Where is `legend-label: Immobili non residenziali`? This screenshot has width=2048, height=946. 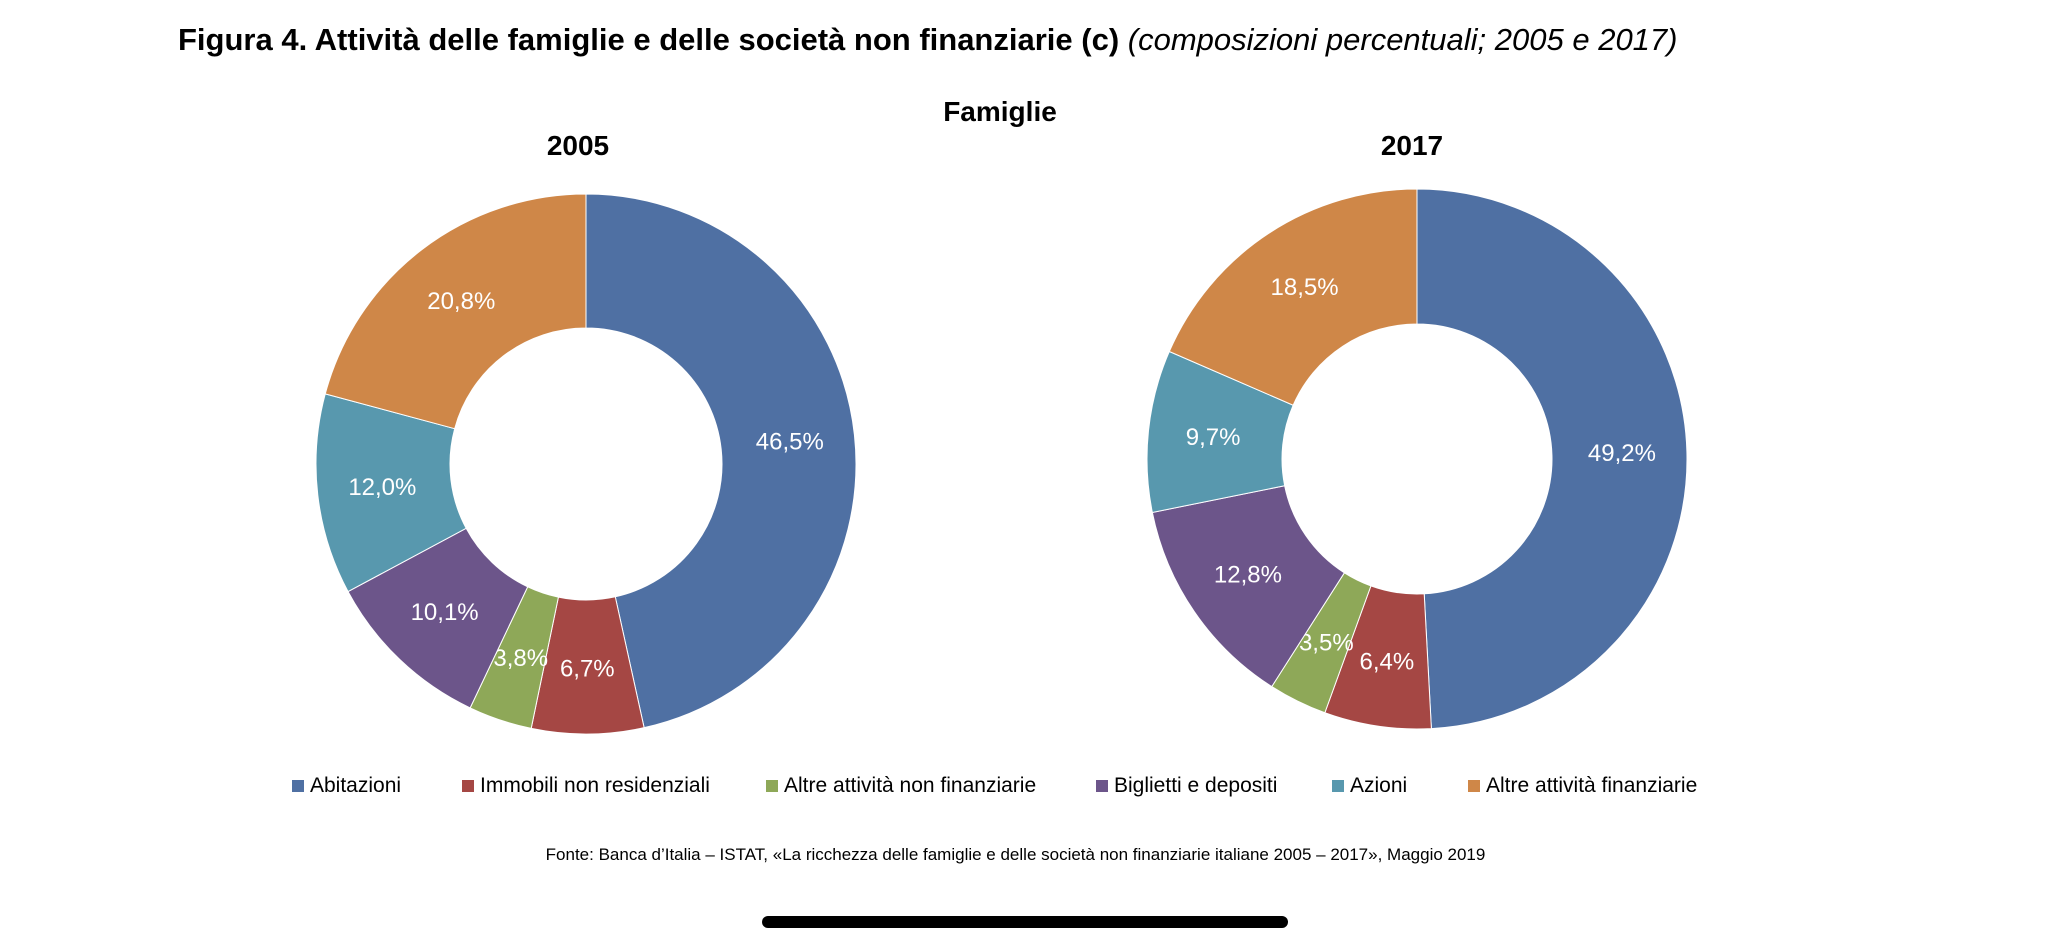
legend-label: Immobili non residenziali is located at coordinates (595, 785).